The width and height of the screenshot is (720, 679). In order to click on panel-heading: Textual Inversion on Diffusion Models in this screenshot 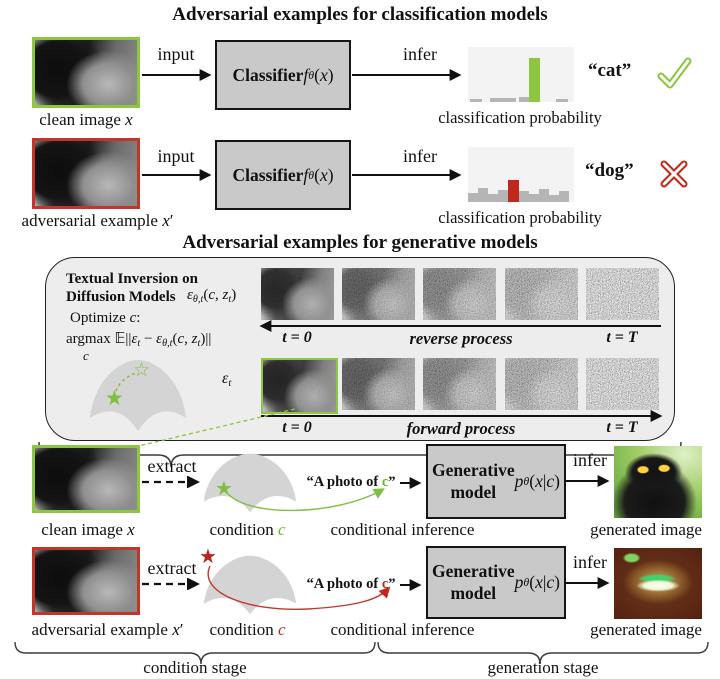, I will do `click(132, 288)`.